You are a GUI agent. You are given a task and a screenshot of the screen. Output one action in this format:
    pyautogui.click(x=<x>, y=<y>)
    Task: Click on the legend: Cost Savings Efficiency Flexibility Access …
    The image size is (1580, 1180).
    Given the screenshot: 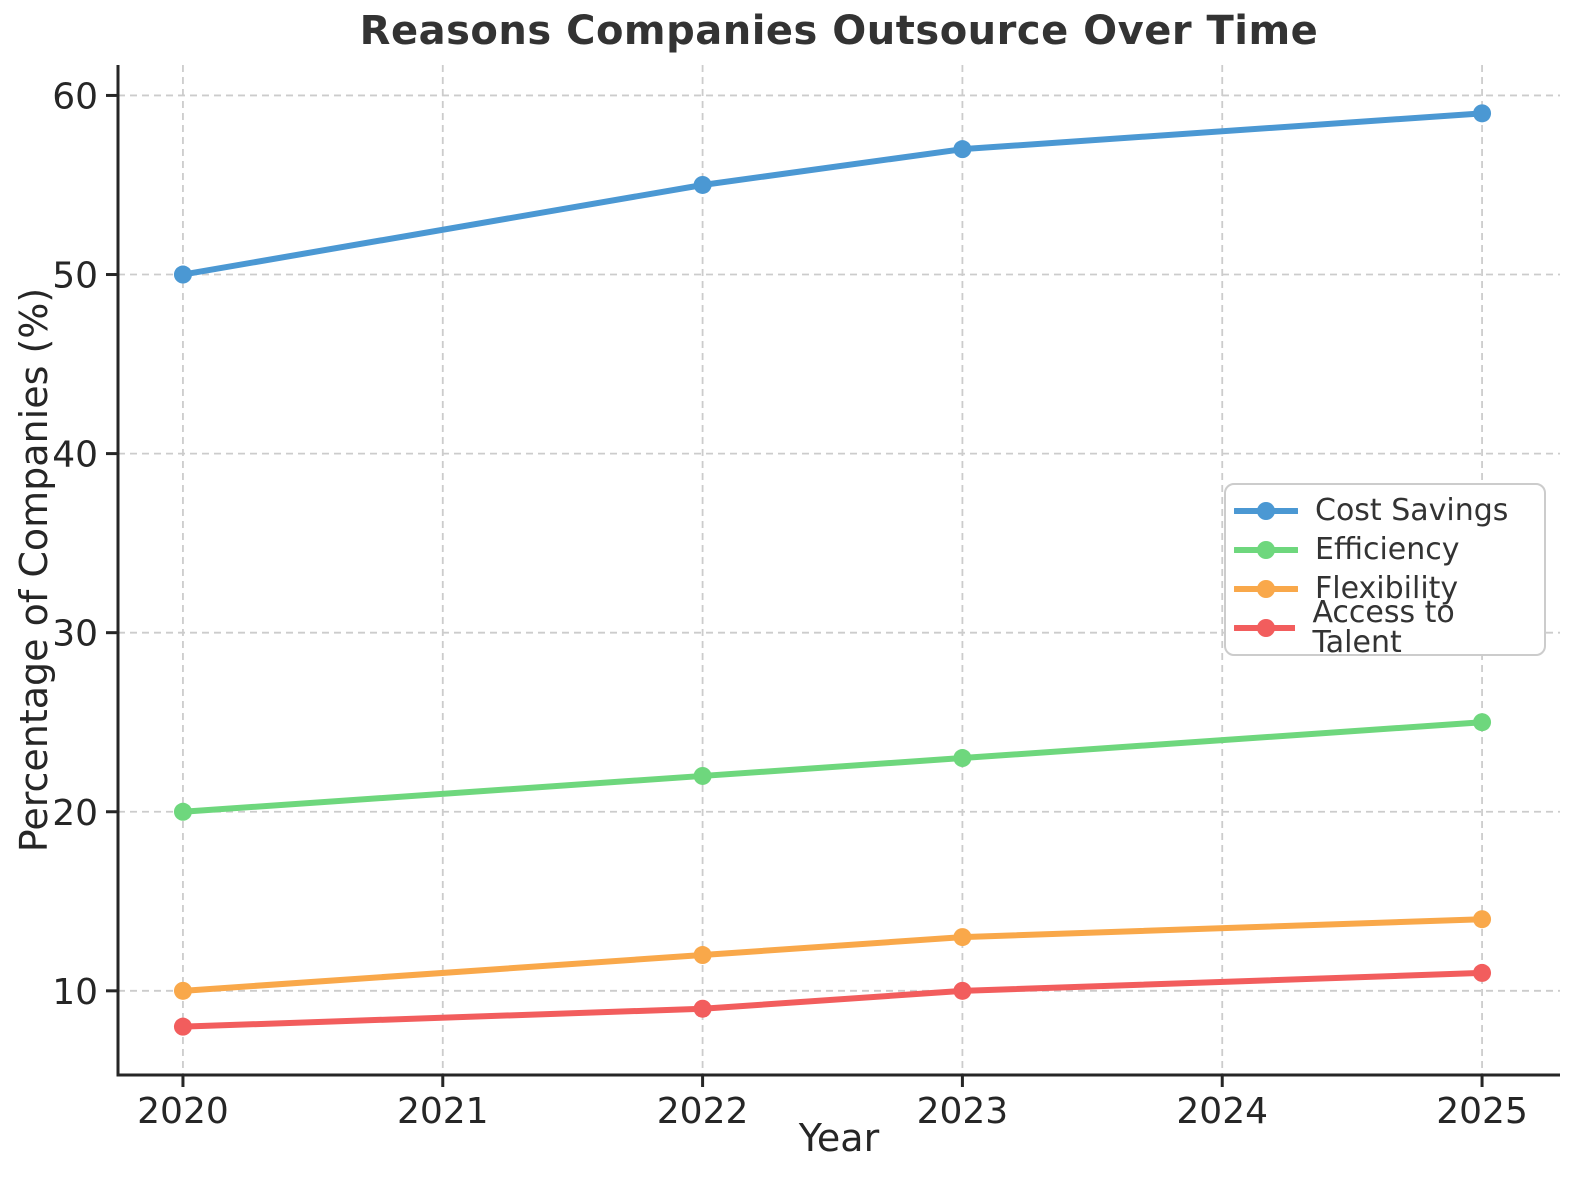 What is the action you would take?
    pyautogui.click(x=1385, y=570)
    